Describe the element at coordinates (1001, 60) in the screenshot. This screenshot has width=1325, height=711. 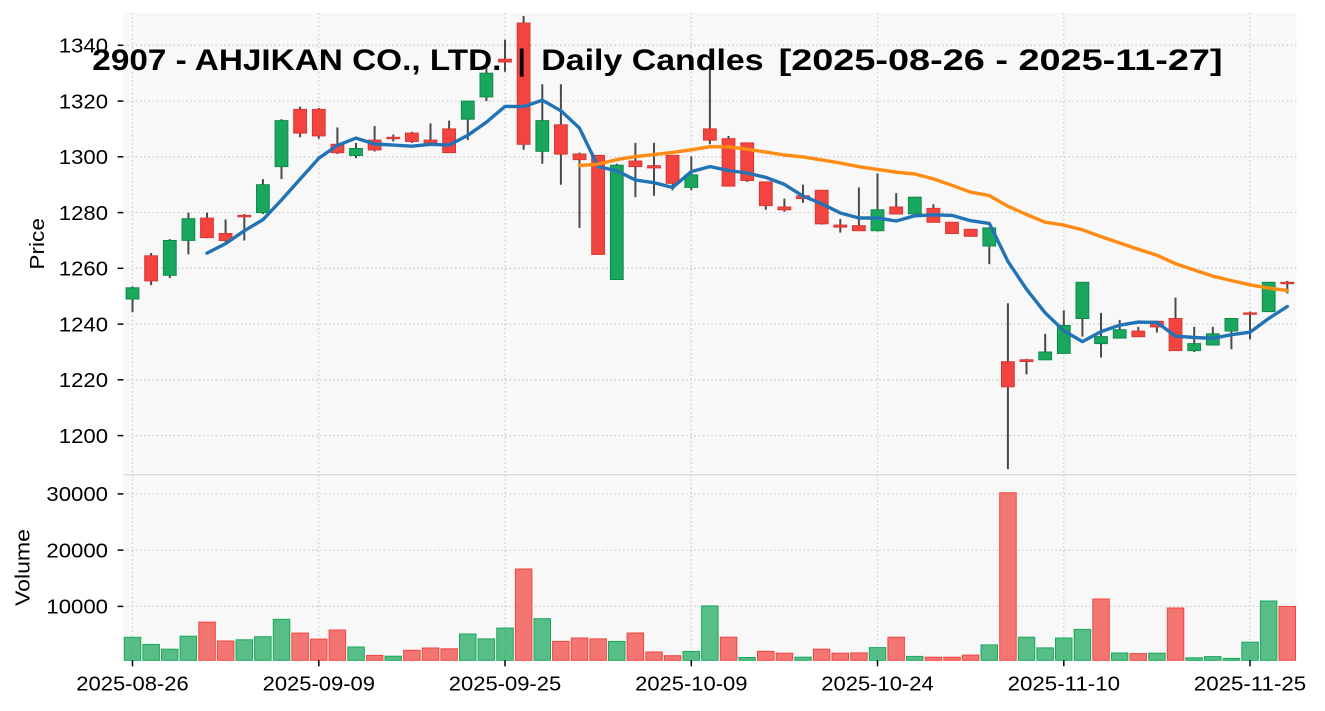
I see `svg-text: [2025-08-26 - 2025-11-27]` at that location.